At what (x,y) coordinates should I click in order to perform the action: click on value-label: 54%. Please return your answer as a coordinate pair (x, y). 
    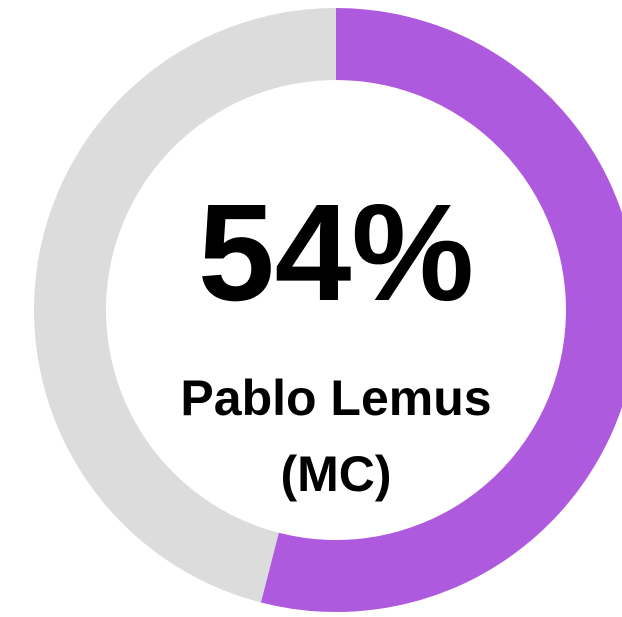
    Looking at the image, I should click on (336, 253).